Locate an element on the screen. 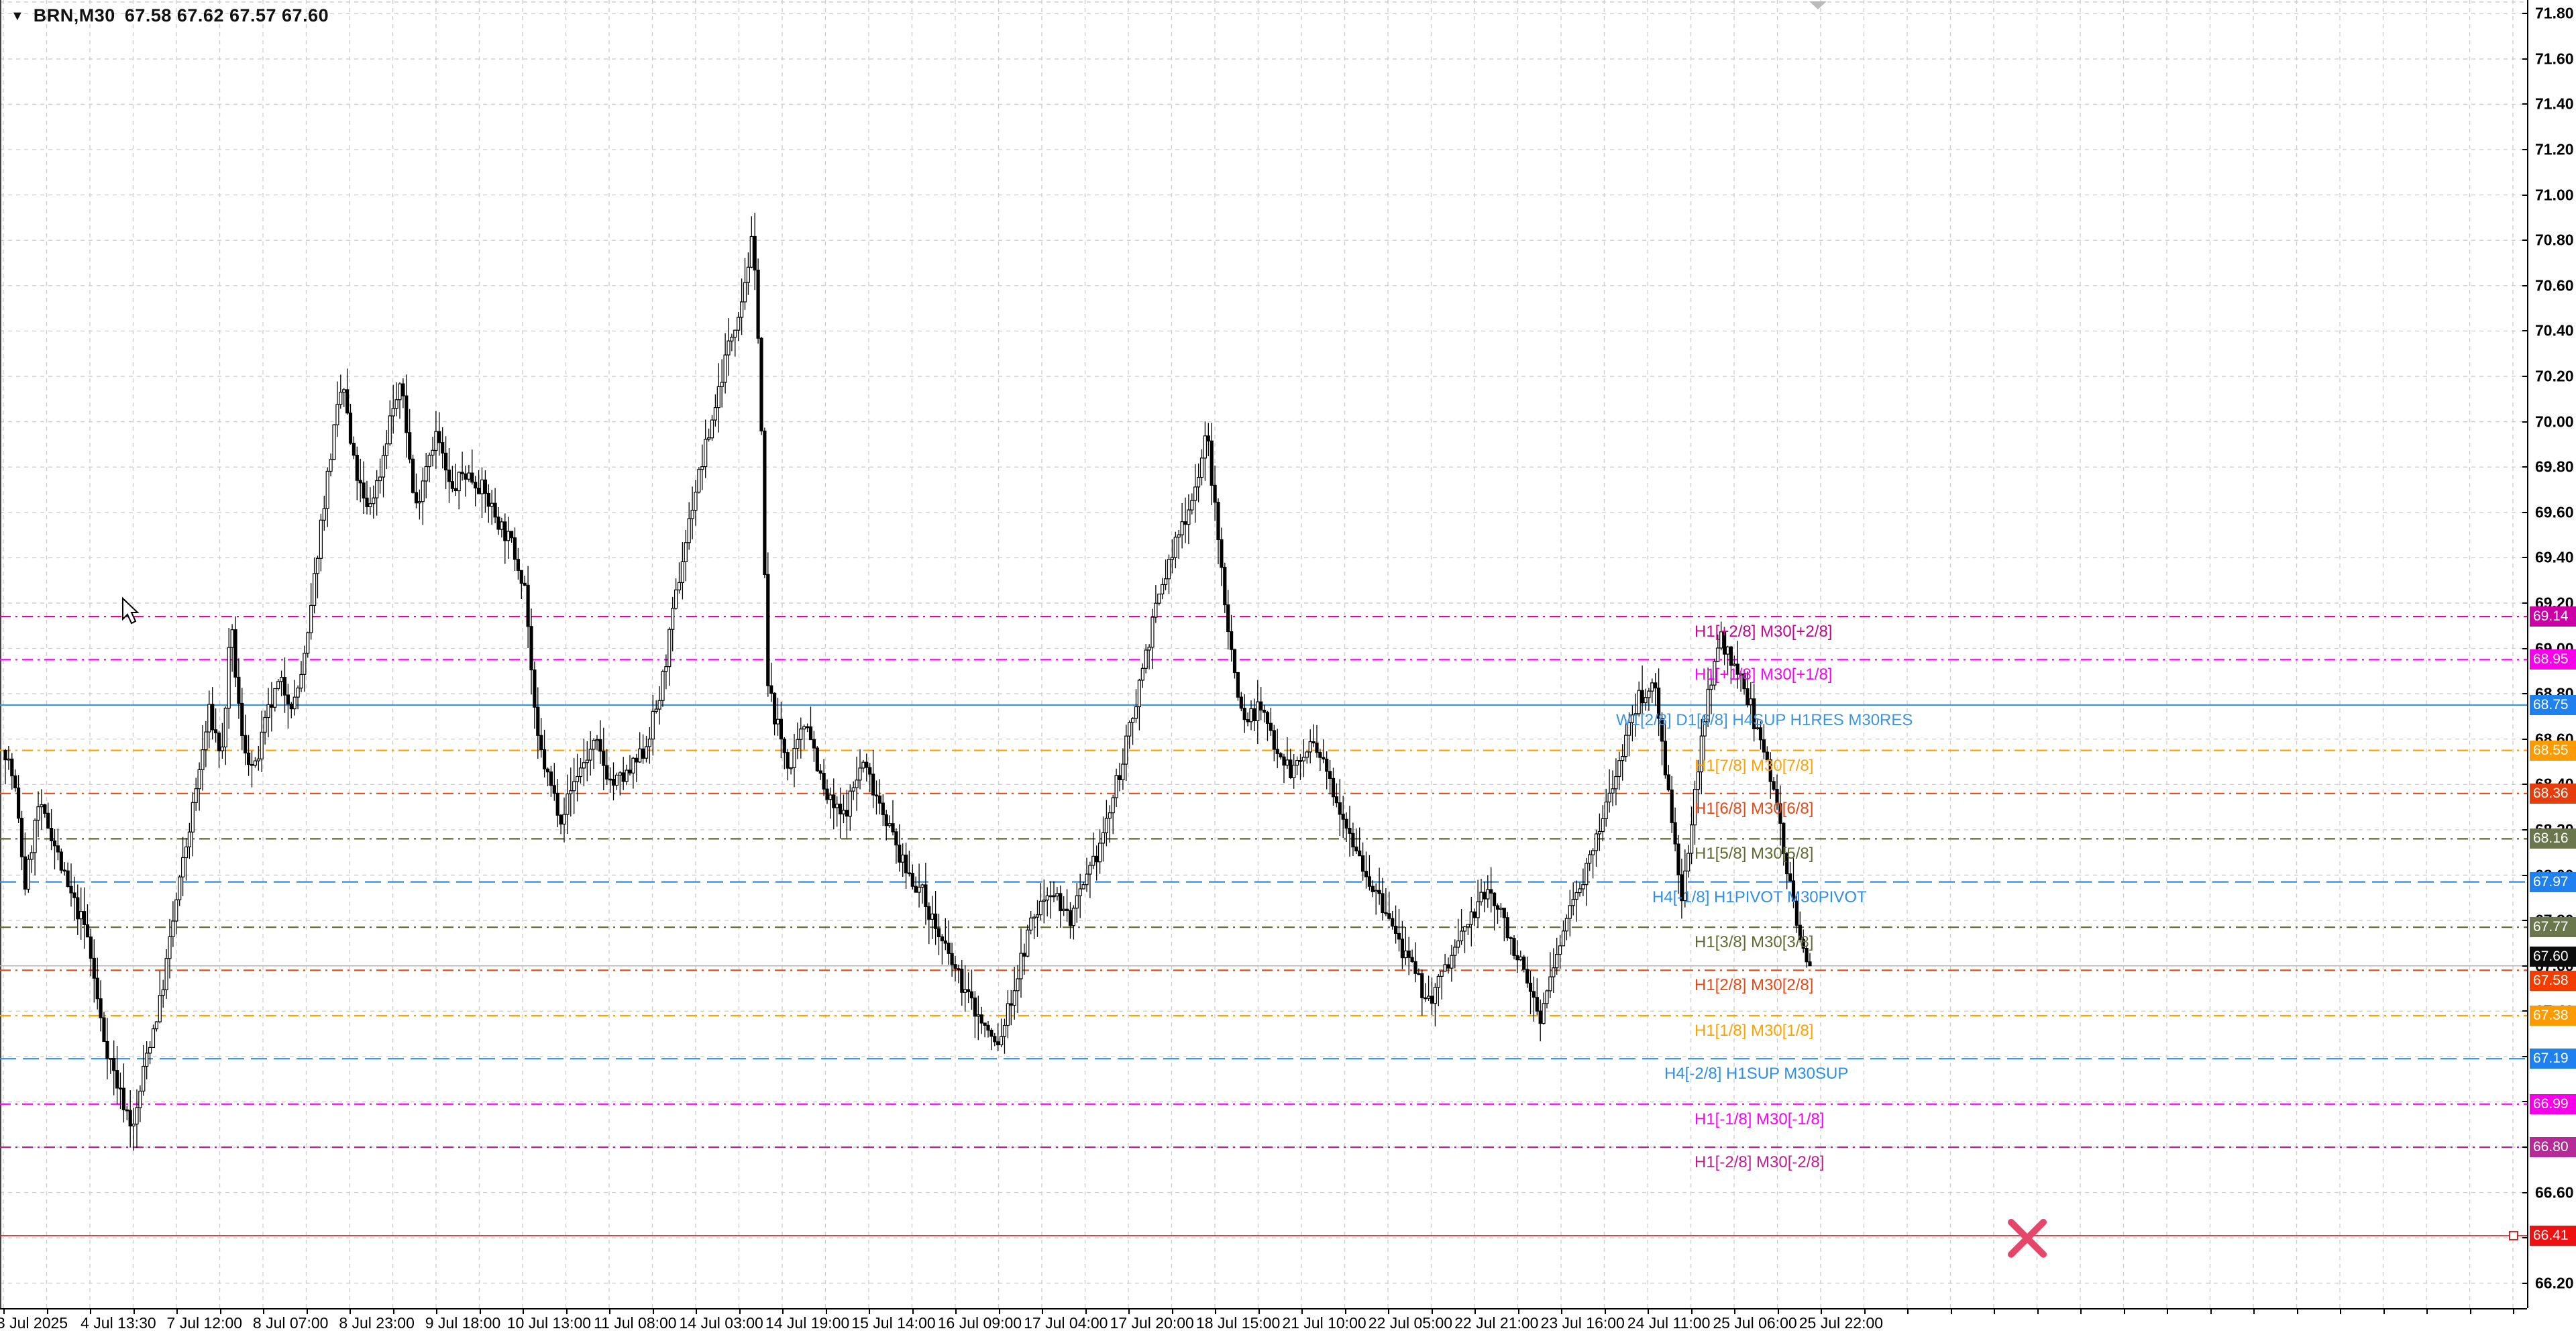 The height and width of the screenshot is (1337, 2576). time-axis-label: 24 Jul 11:00 is located at coordinates (1669, 1323).